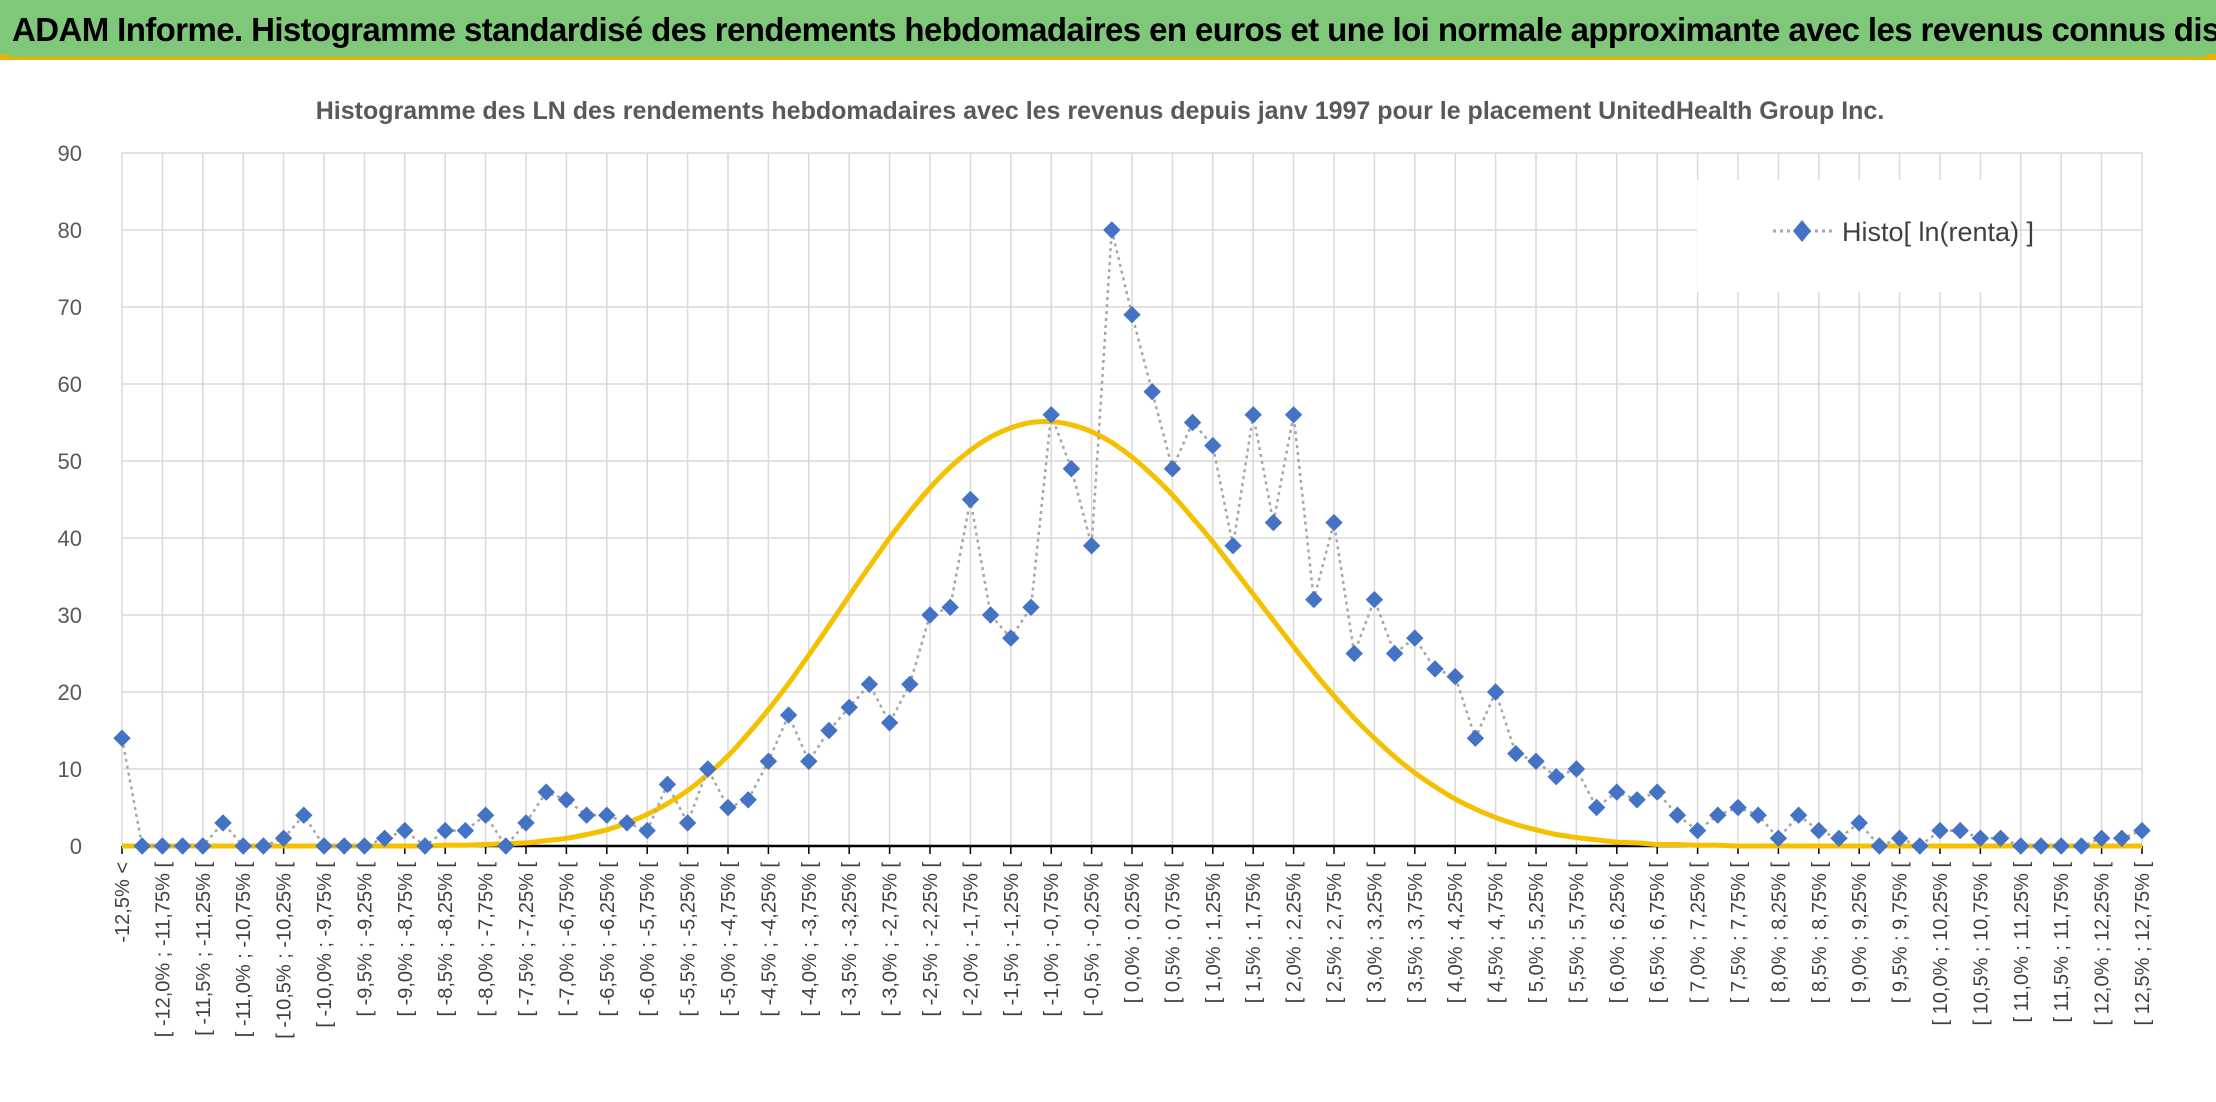  Describe the element at coordinates (285, 950) in the screenshot. I see `x-tick-label: [ -10,5% ; -10,25% [` at that location.